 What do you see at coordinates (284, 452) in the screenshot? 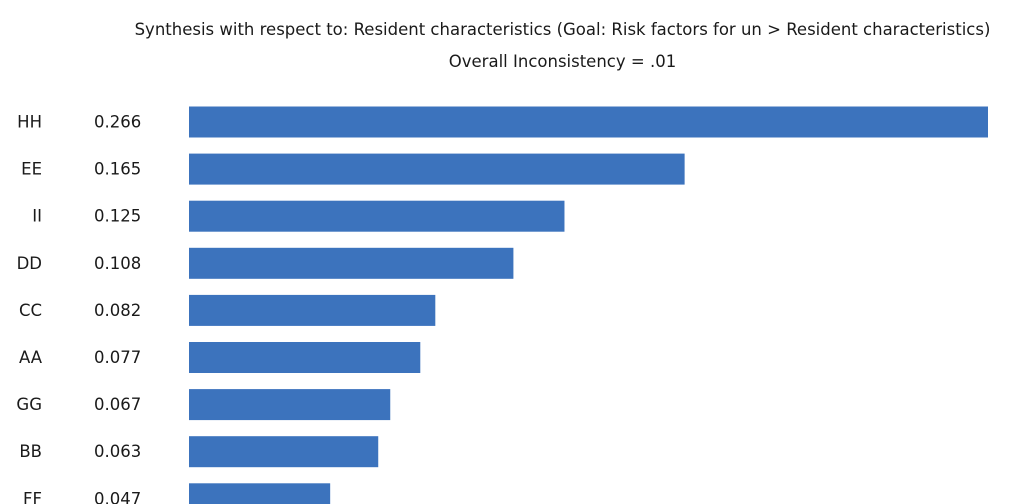
I see `bar-bb` at bounding box center [284, 452].